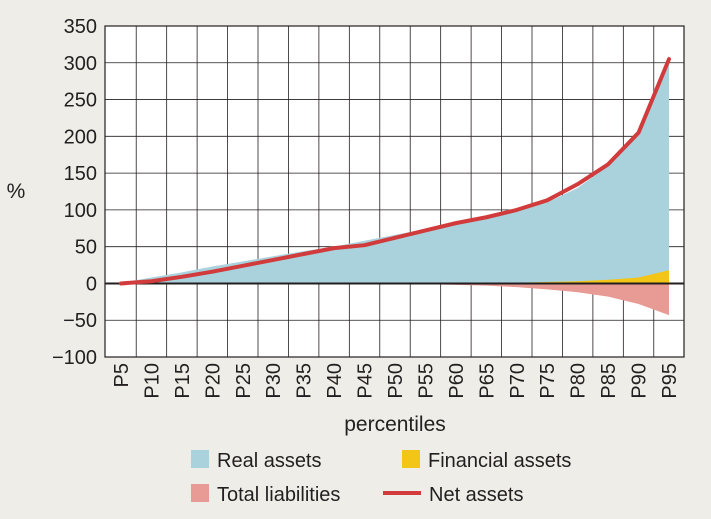  I want to click on x-tick-label: P35, so click(305, 381).